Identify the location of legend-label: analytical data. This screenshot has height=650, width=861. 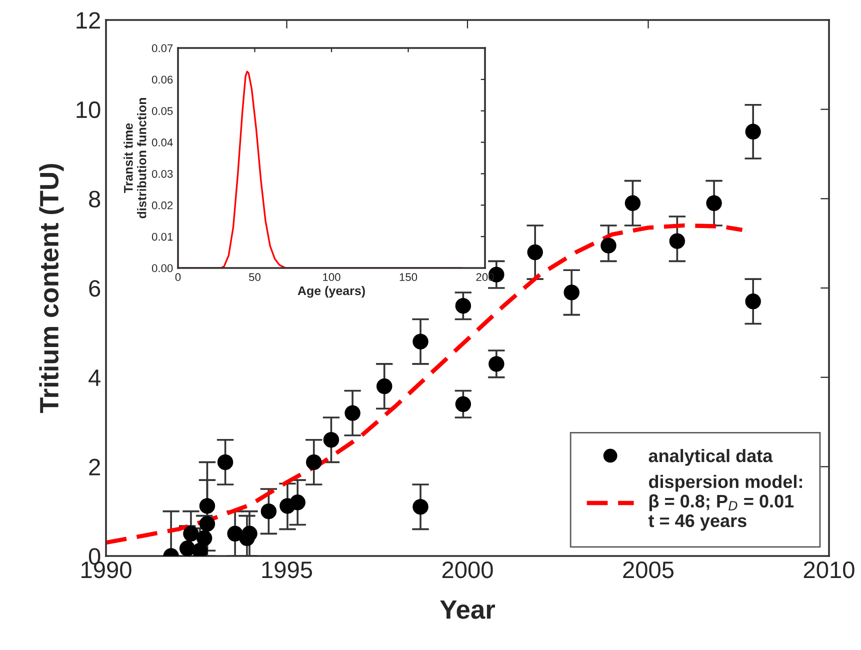
(710, 457).